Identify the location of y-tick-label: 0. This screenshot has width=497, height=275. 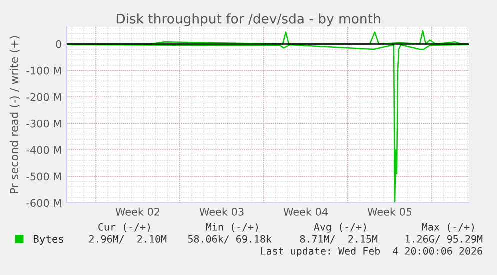
(59, 44).